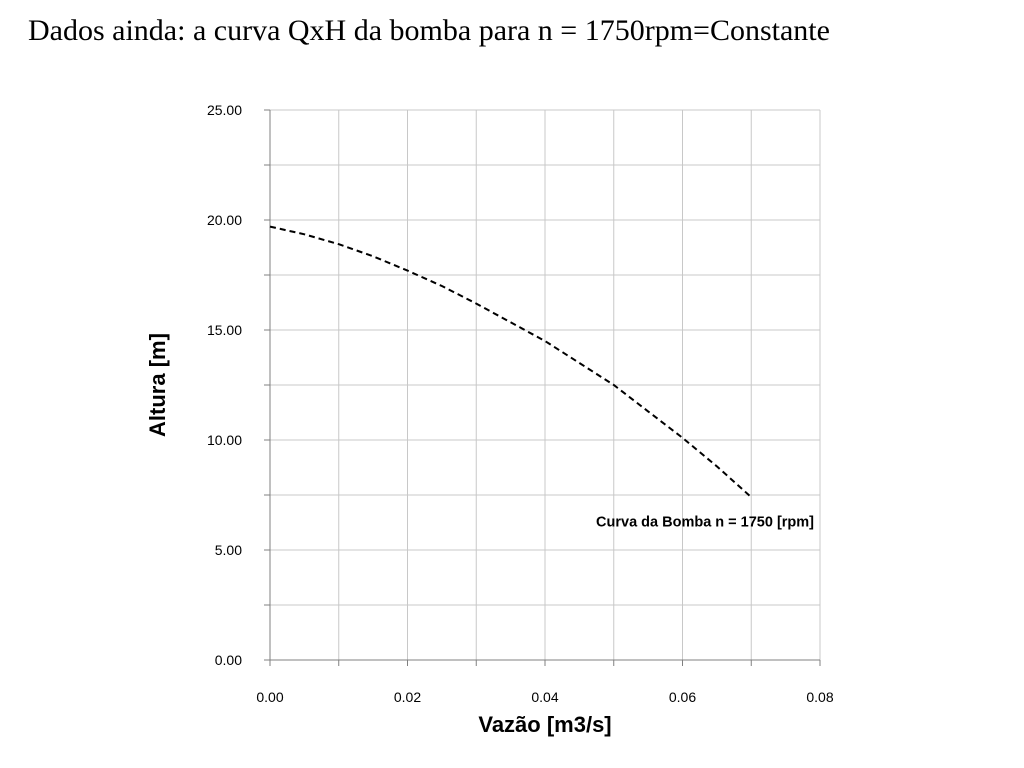 Image resolution: width=1024 pixels, height=768 pixels. Describe the element at coordinates (224, 330) in the screenshot. I see `y-tick-label: 15.00` at that location.